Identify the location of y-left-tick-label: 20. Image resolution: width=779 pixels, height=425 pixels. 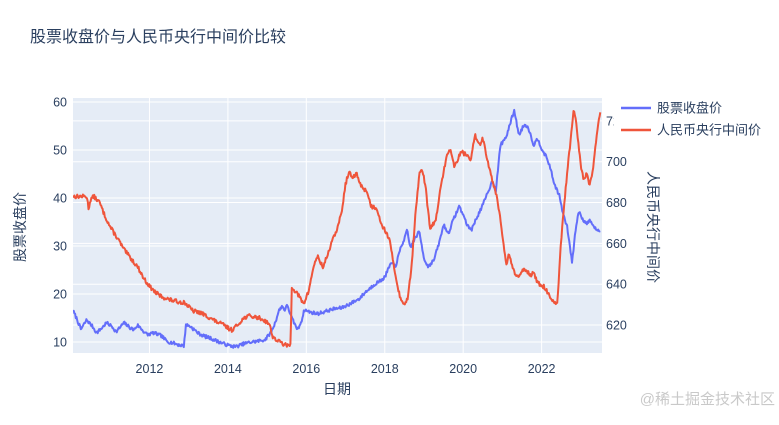
(60, 294).